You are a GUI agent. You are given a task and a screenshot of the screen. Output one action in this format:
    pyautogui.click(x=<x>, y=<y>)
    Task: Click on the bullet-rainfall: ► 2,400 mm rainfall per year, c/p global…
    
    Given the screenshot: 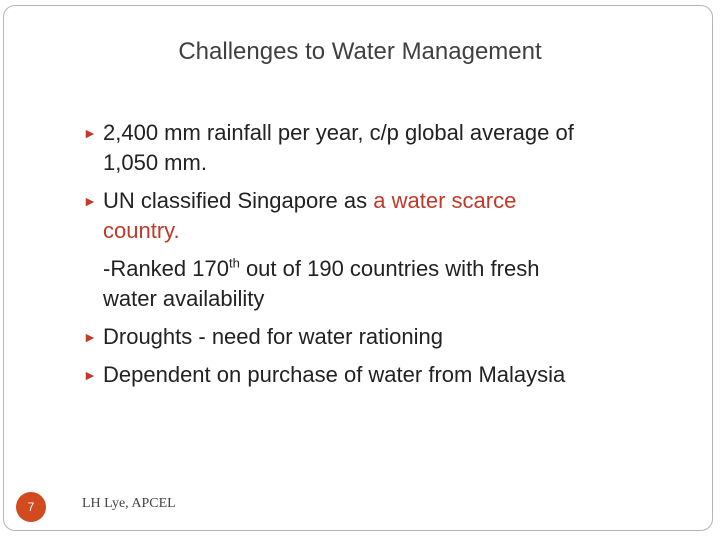 What is the action you would take?
    pyautogui.click(x=383, y=148)
    